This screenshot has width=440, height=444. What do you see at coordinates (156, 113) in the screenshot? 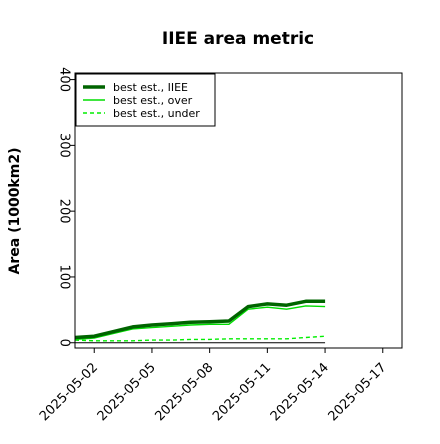
I see `legend-label-2: best est., under` at bounding box center [156, 113].